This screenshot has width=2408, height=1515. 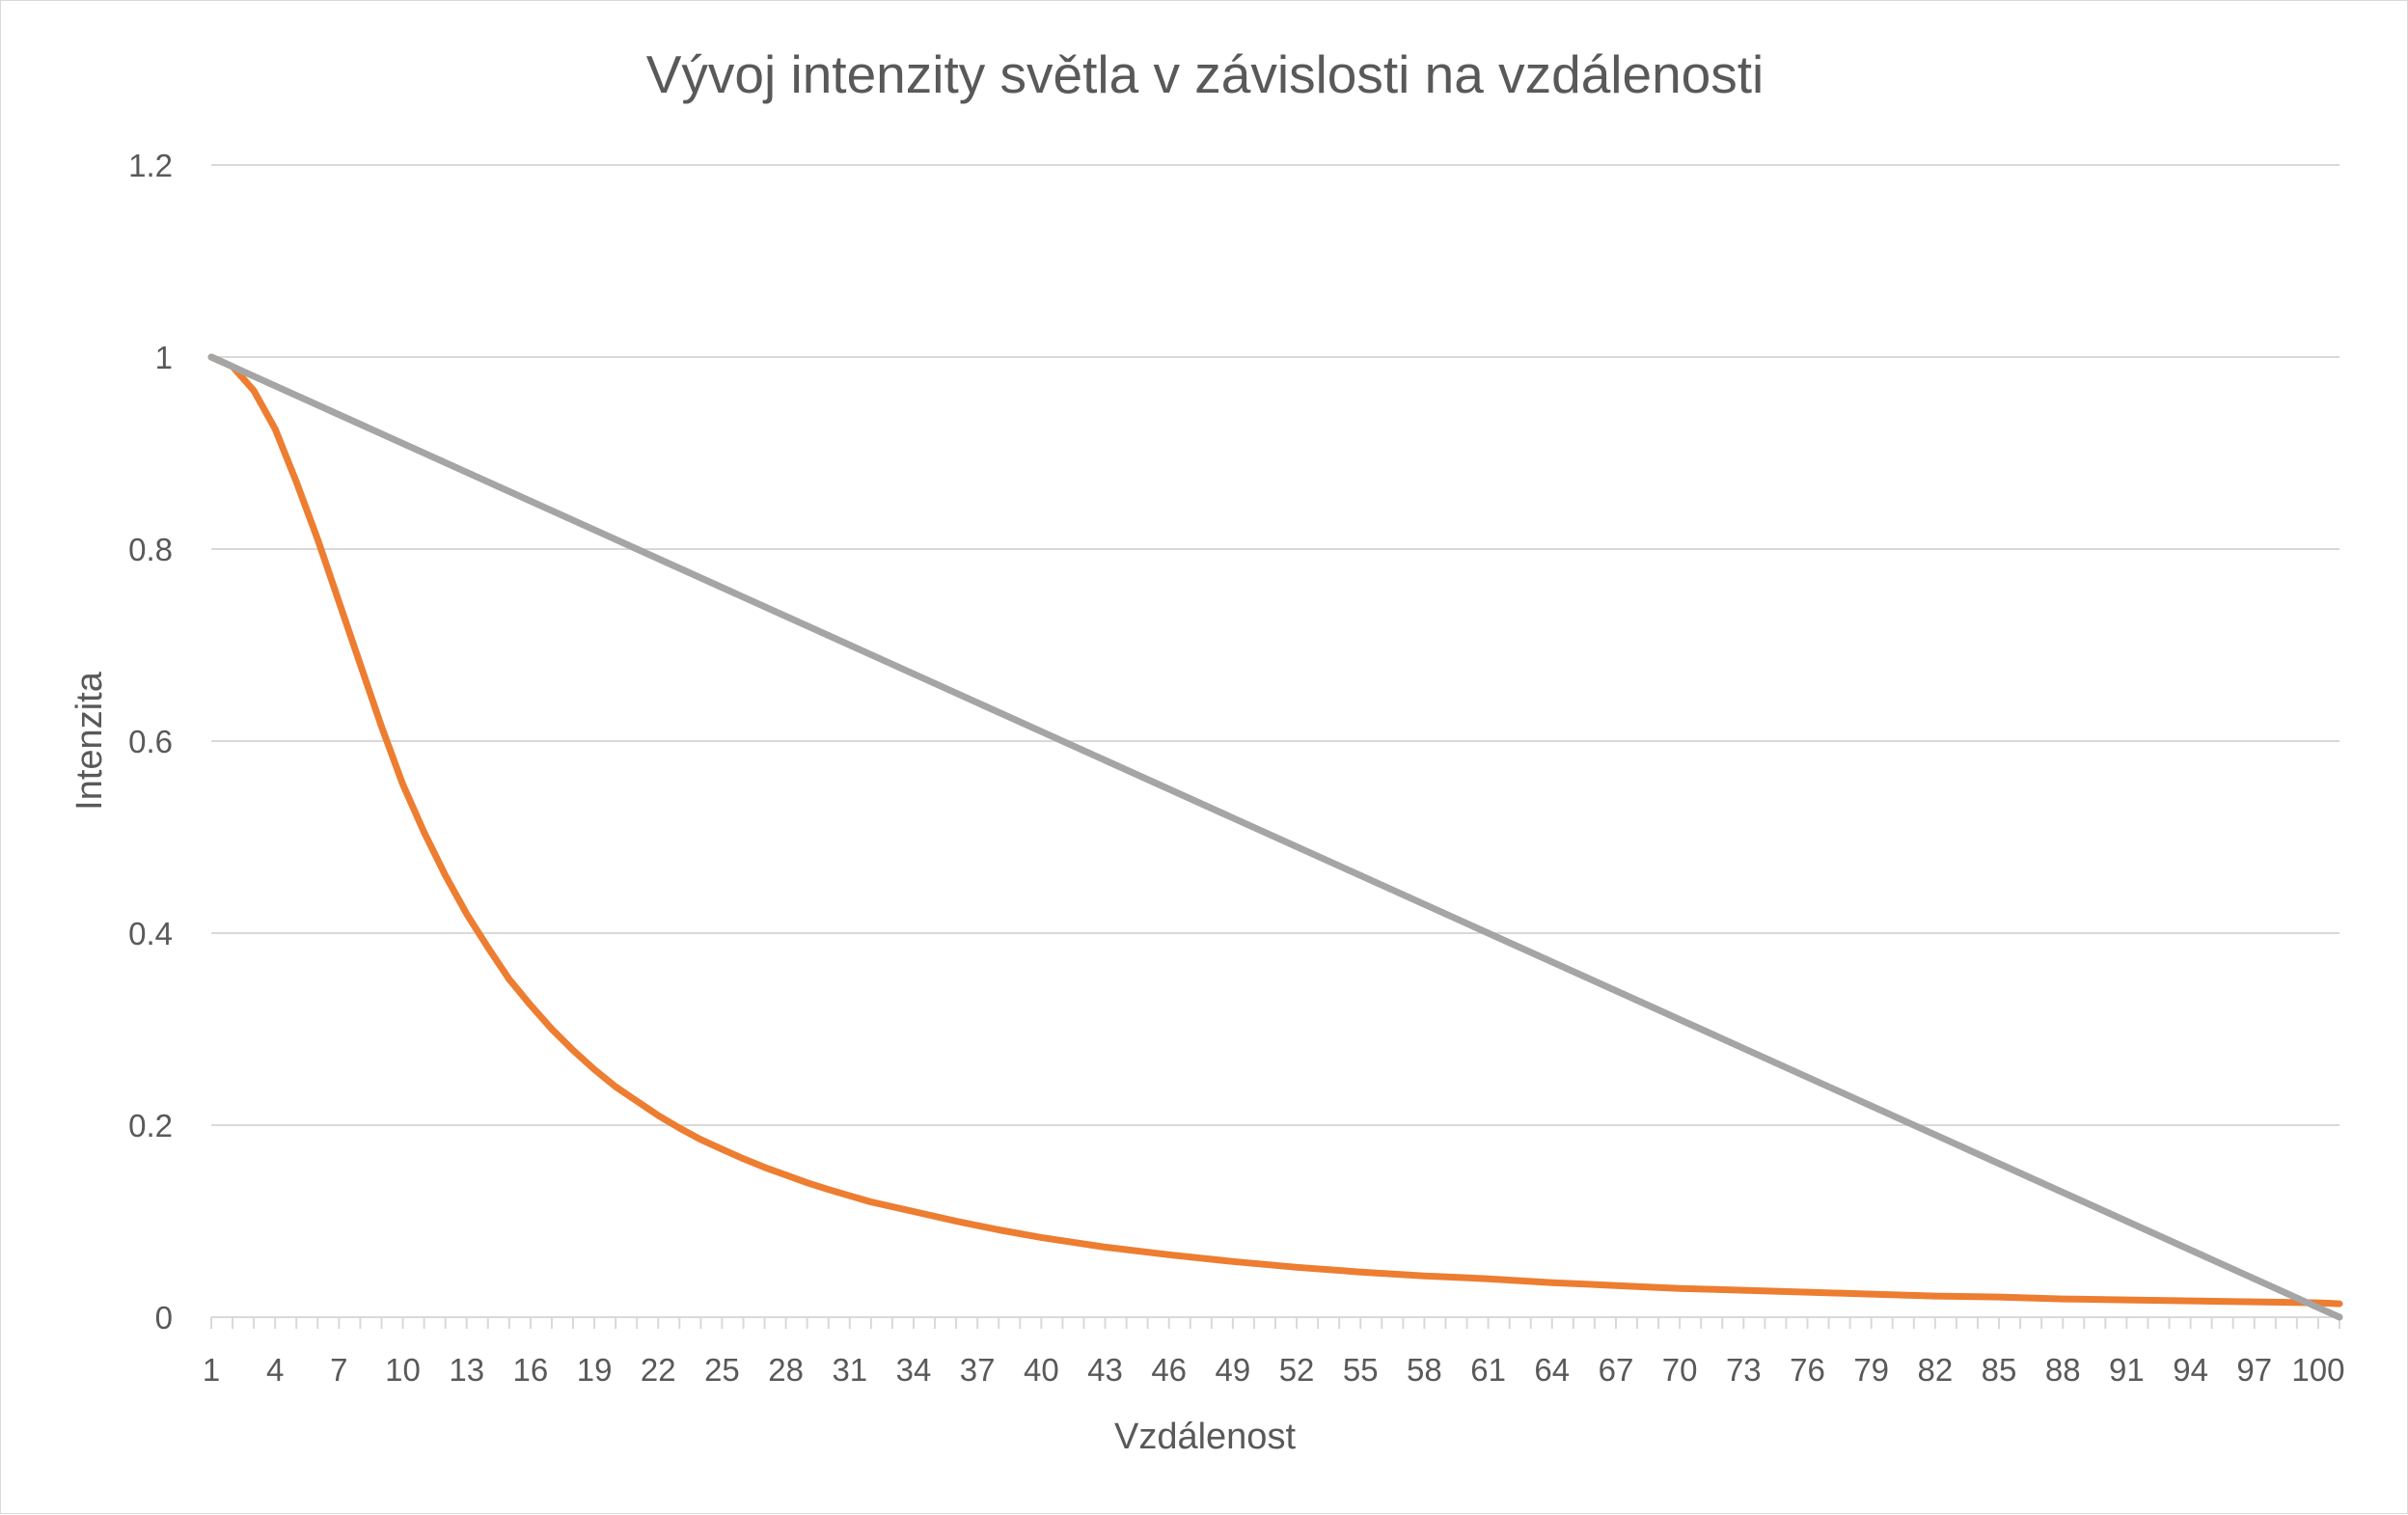 What do you see at coordinates (1552, 1370) in the screenshot?
I see `x-tick-label: 64` at bounding box center [1552, 1370].